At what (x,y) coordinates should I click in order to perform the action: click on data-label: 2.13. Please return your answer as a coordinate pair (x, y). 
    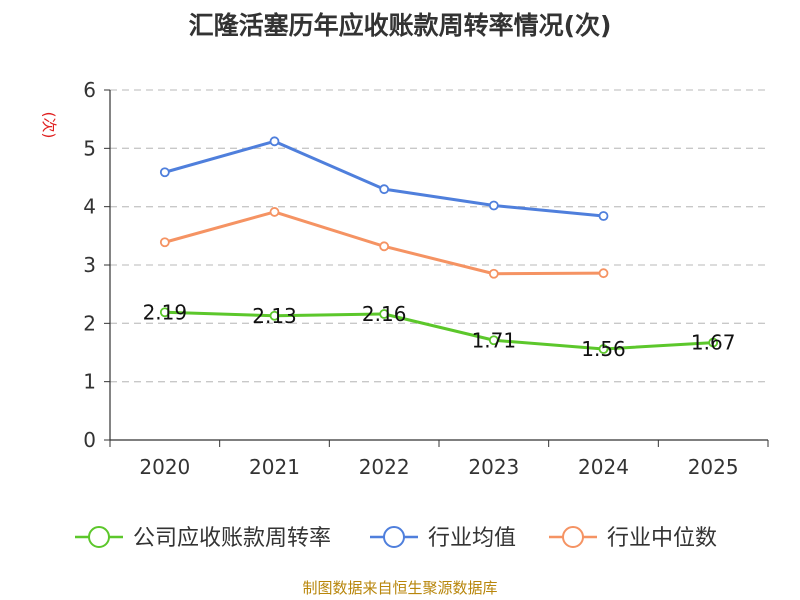
    Looking at the image, I should click on (274, 316).